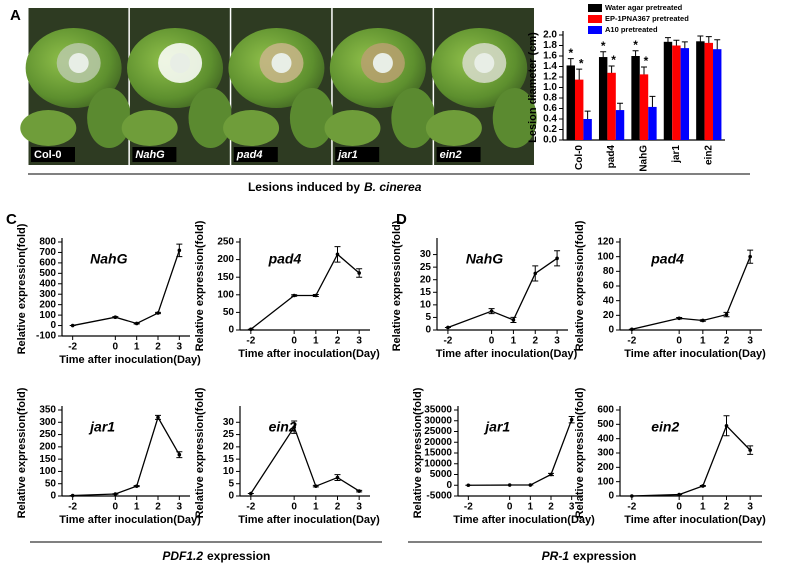  I want to click on photo-label: Col-0, so click(48, 155).